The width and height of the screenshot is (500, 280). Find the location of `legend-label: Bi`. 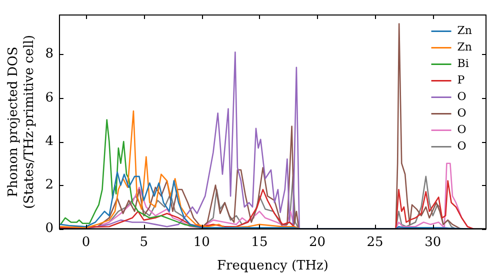

legend-label: Bi is located at coordinates (463, 63).